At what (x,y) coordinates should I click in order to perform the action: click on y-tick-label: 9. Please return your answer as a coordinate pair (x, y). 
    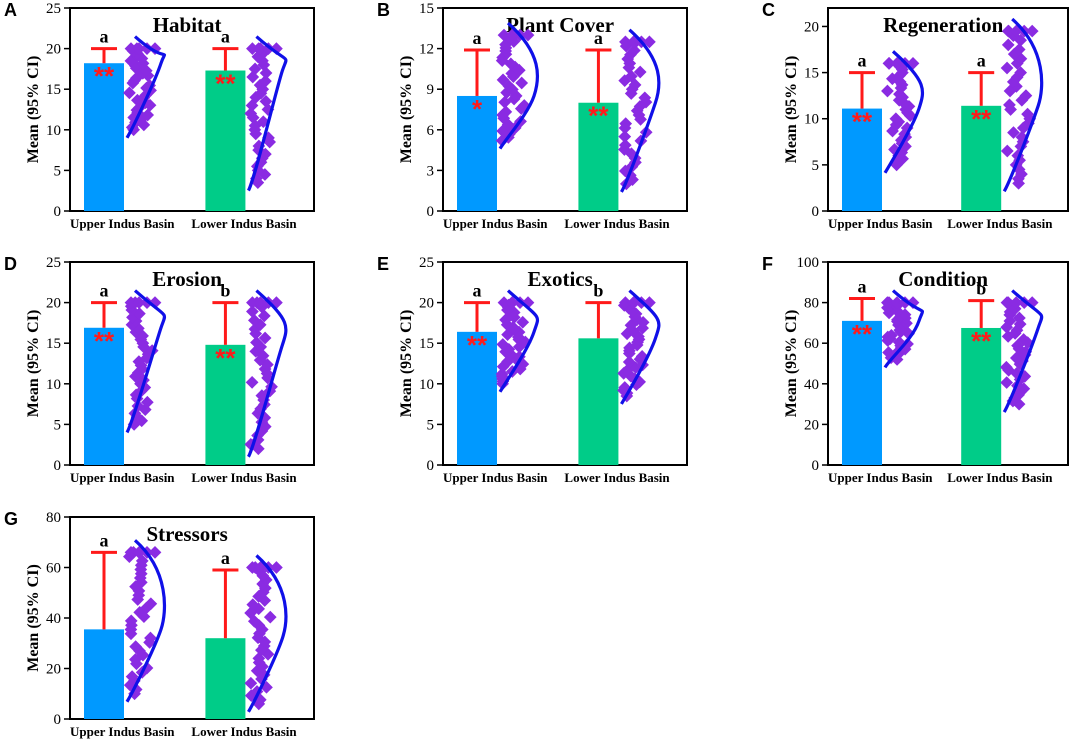
    Looking at the image, I should click on (431, 90).